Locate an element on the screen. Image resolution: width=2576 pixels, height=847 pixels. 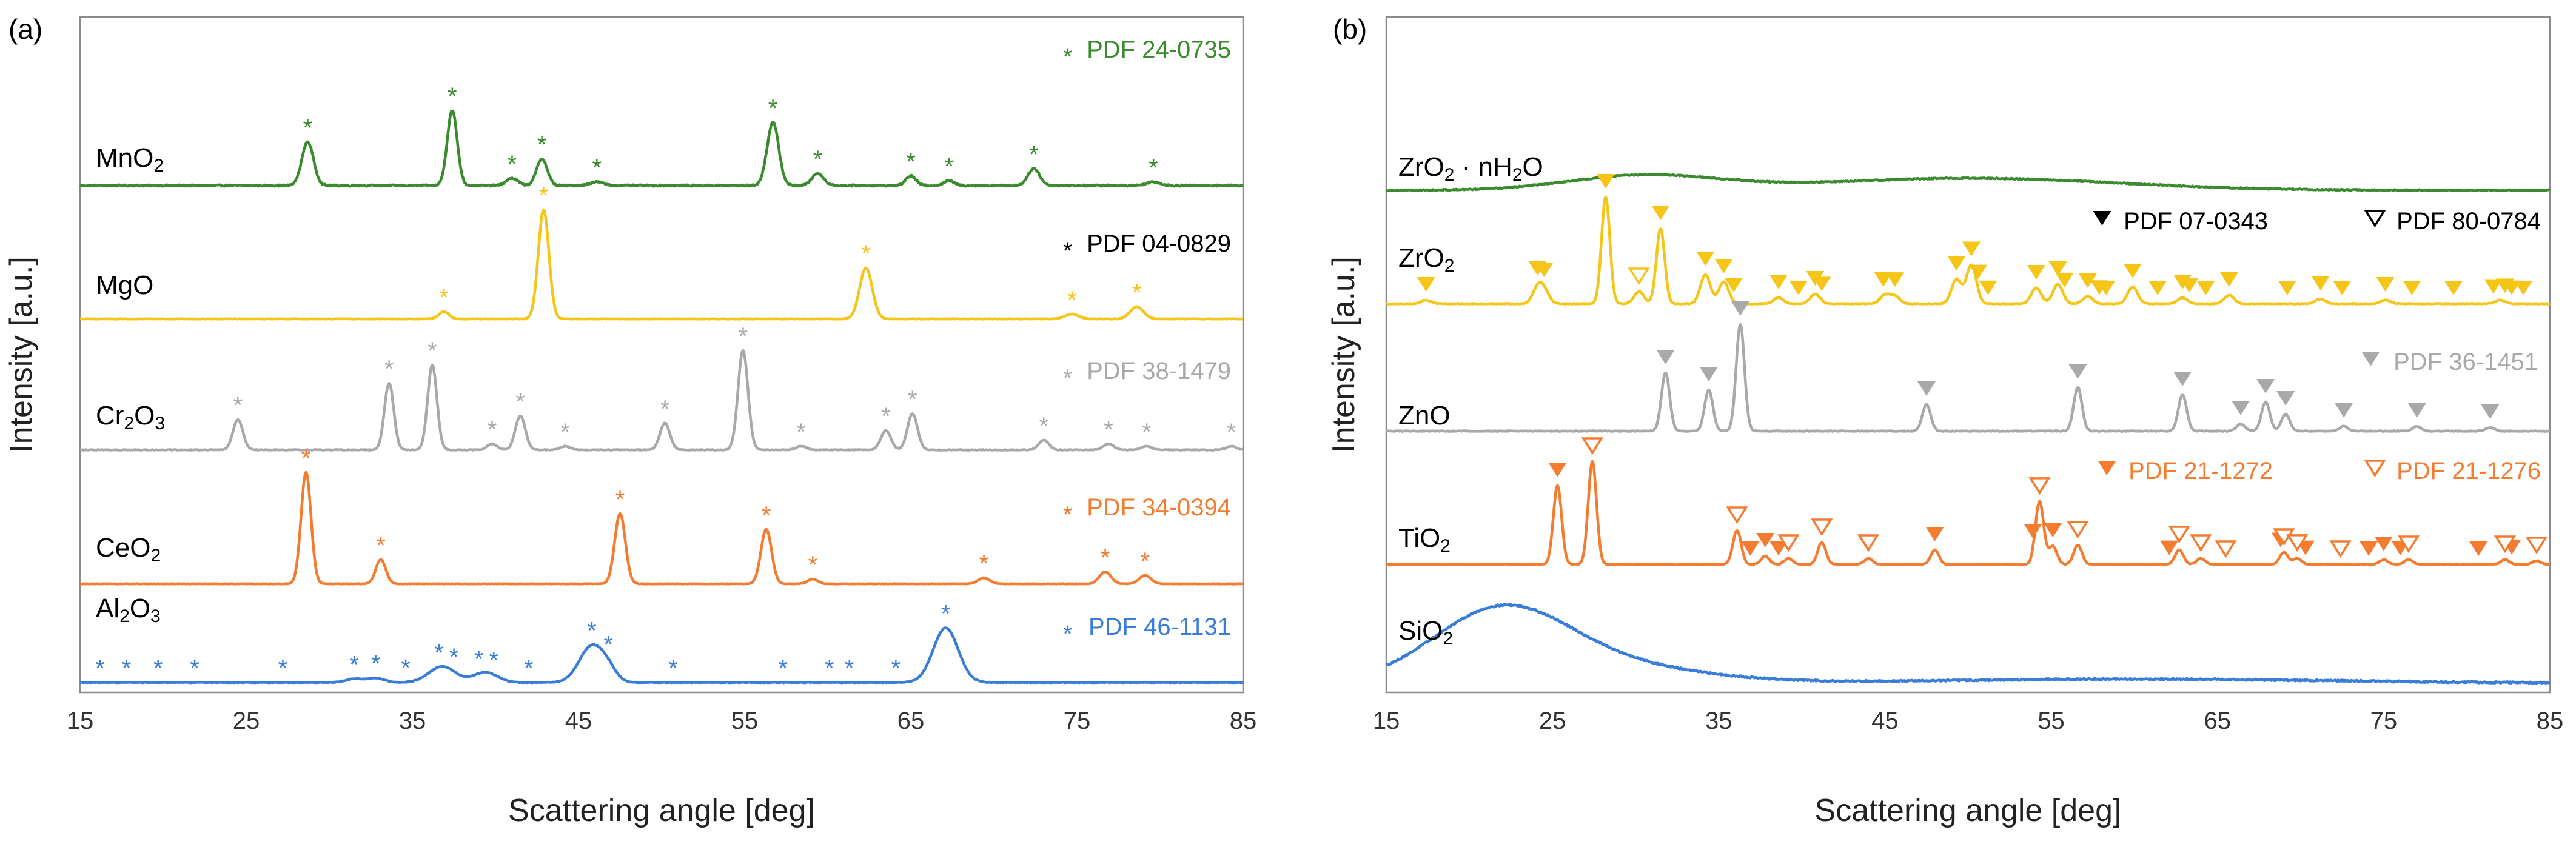
series-label: CeO2 is located at coordinates (128, 550).